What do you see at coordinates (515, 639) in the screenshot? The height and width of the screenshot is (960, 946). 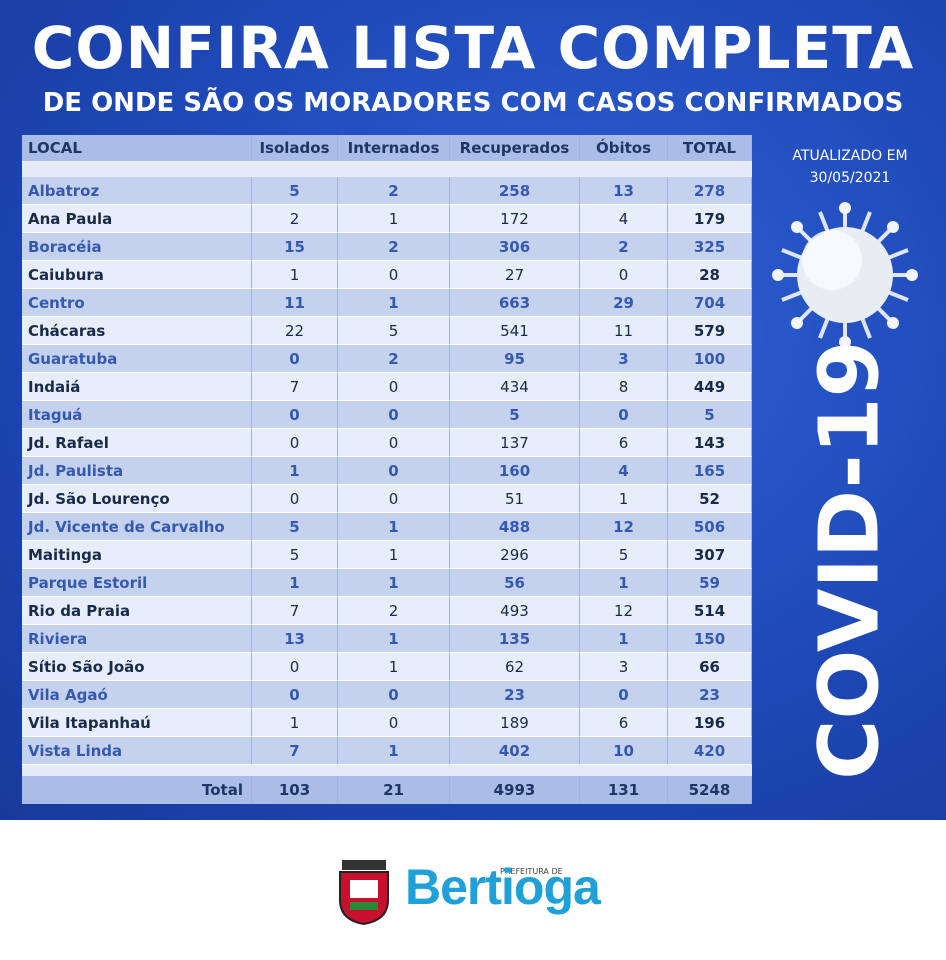 I see `cell-value: 135` at bounding box center [515, 639].